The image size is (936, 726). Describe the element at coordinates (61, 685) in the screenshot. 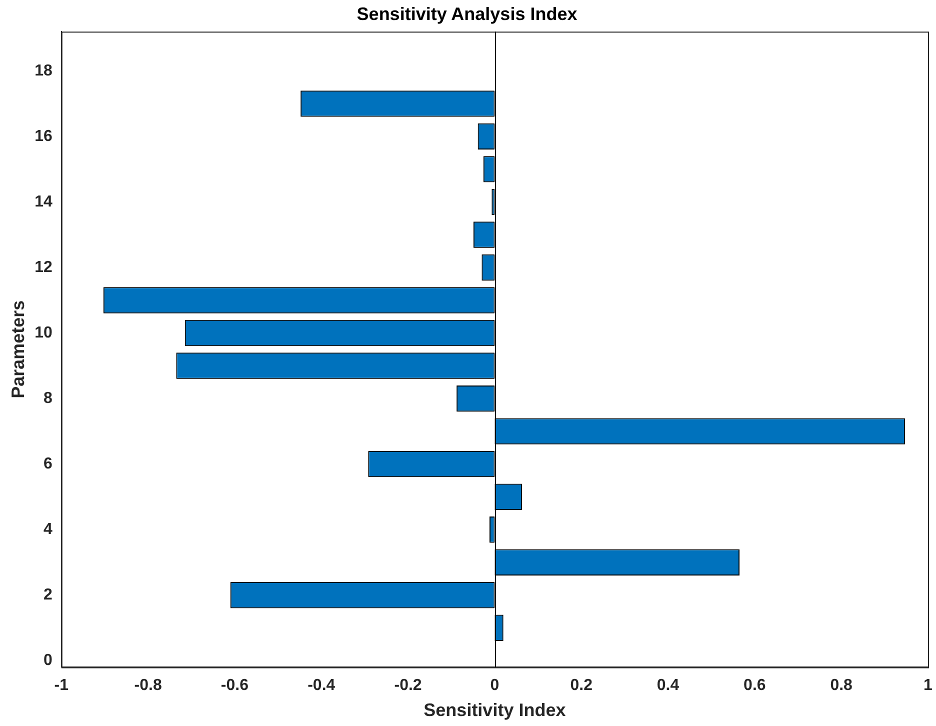

I see `x-tick-label: -1` at that location.